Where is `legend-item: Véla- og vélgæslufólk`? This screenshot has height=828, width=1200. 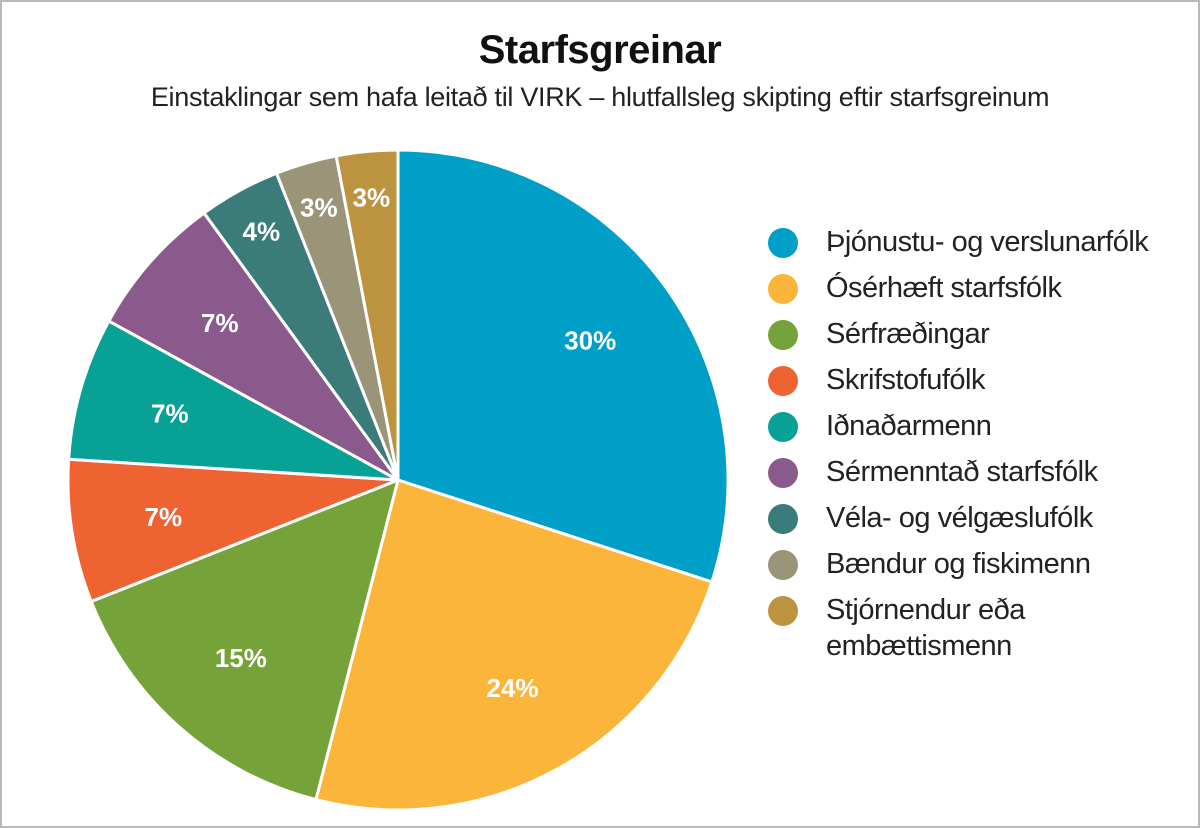 legend-item: Véla- og vélgæslufólk is located at coordinates (978, 523).